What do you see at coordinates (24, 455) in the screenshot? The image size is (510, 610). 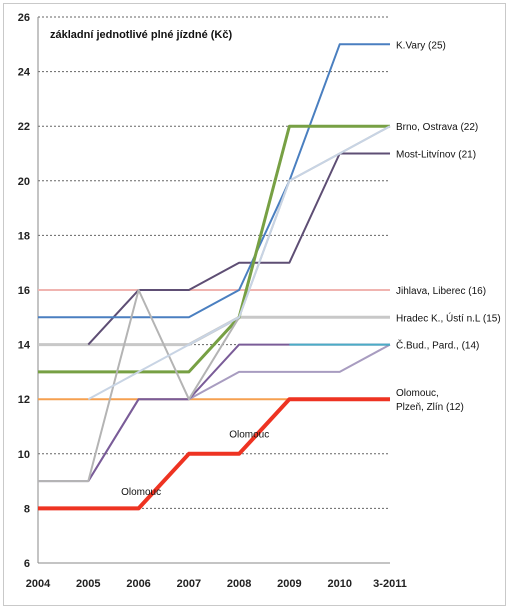 I see `y-tick-label: 10` at bounding box center [24, 455].